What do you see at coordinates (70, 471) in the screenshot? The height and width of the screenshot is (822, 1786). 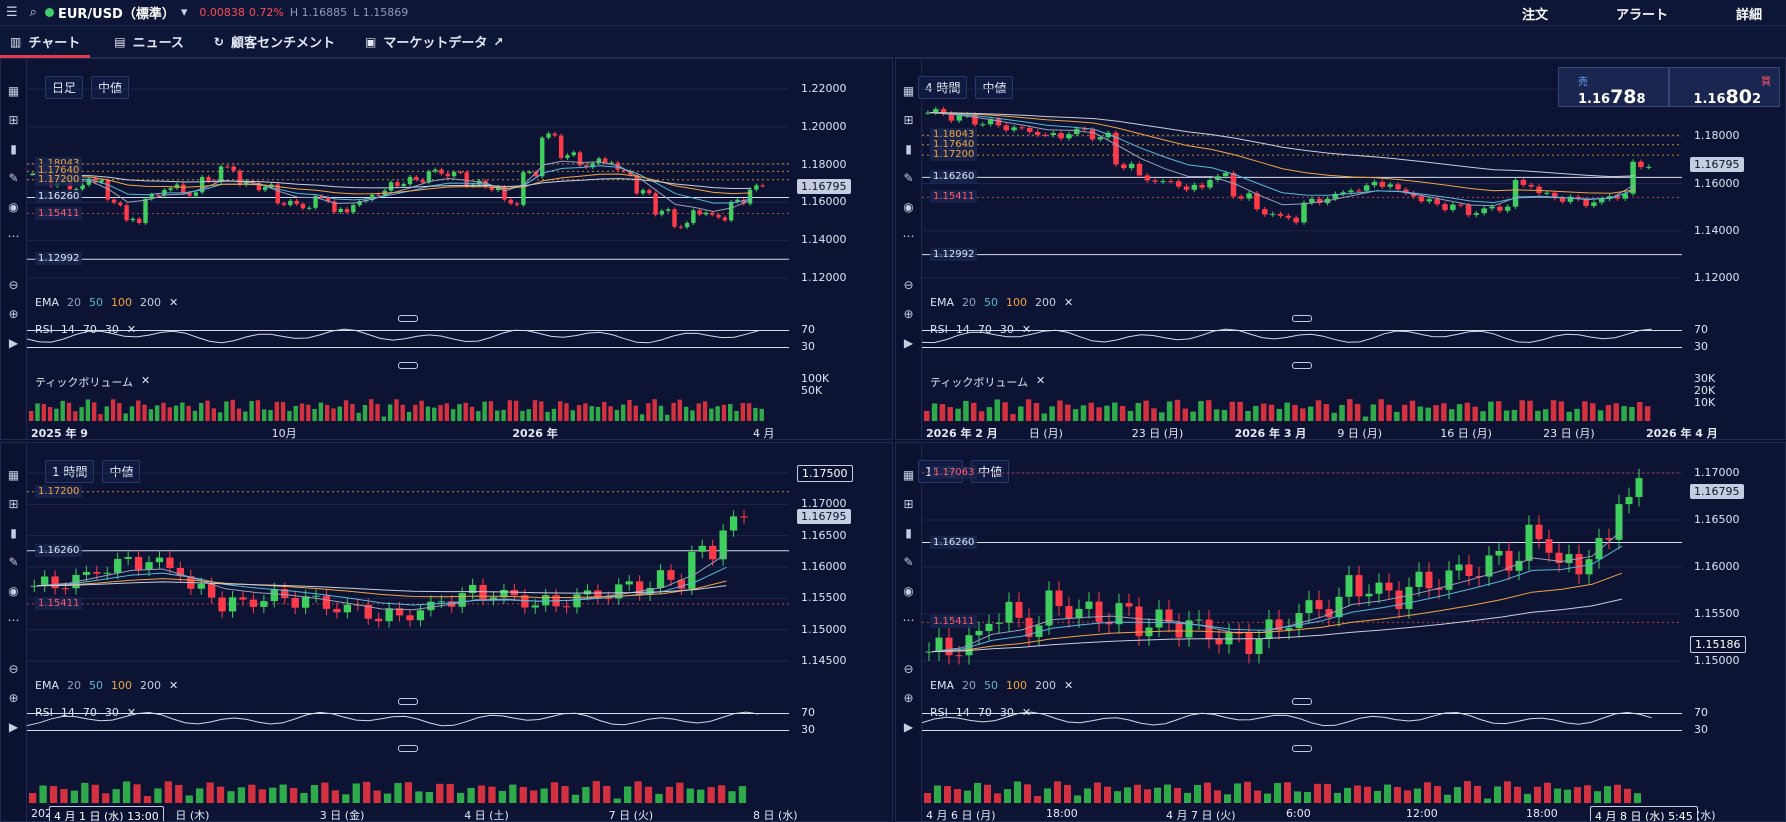 I see `timeframe-button: 1 時間` at bounding box center [70, 471].